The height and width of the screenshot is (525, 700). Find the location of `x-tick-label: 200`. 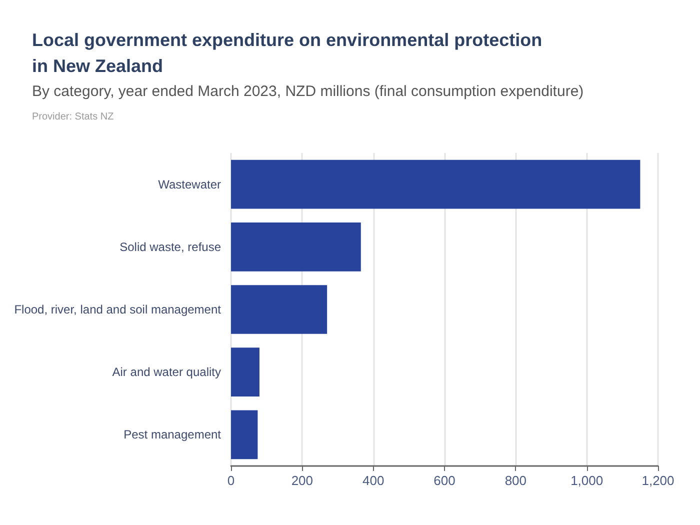

x-tick-label: 200 is located at coordinates (302, 480).